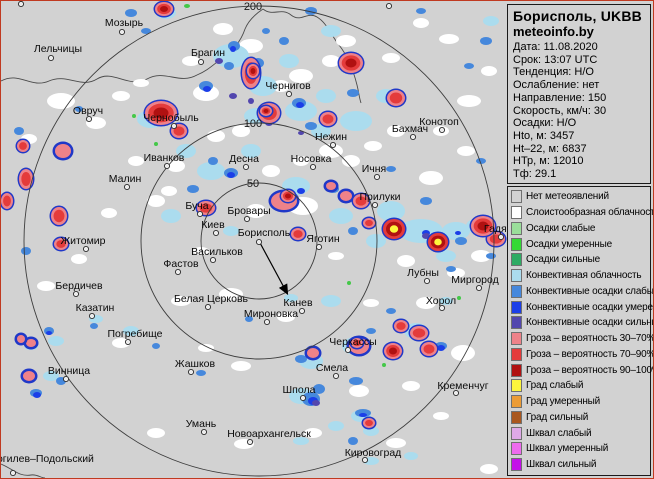 The image size is (654, 479). What do you see at coordinates (441, 301) in the screenshot?
I see `city-label: Хорол` at bounding box center [441, 301].